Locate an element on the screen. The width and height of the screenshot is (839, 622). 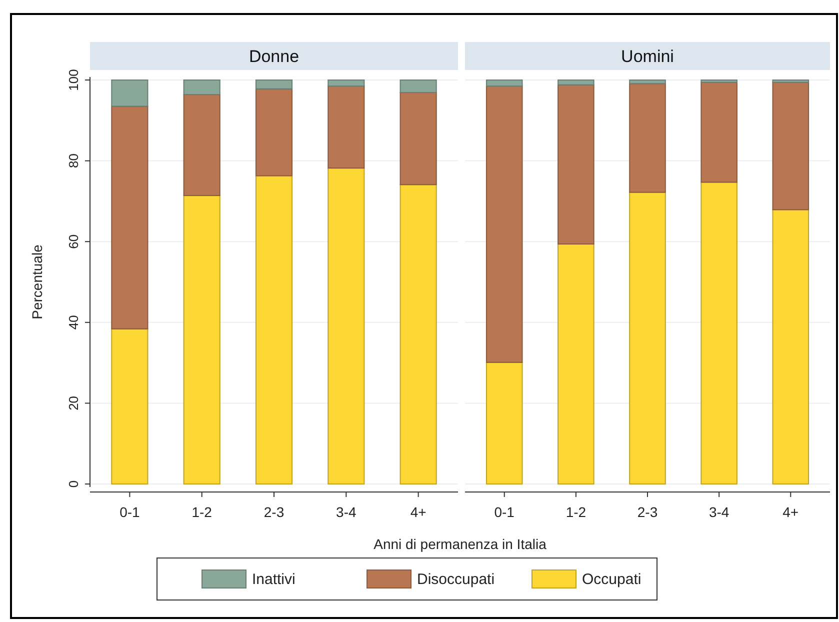
x-axis-title: Anni di permanenza in Italia is located at coordinates (460, 544).